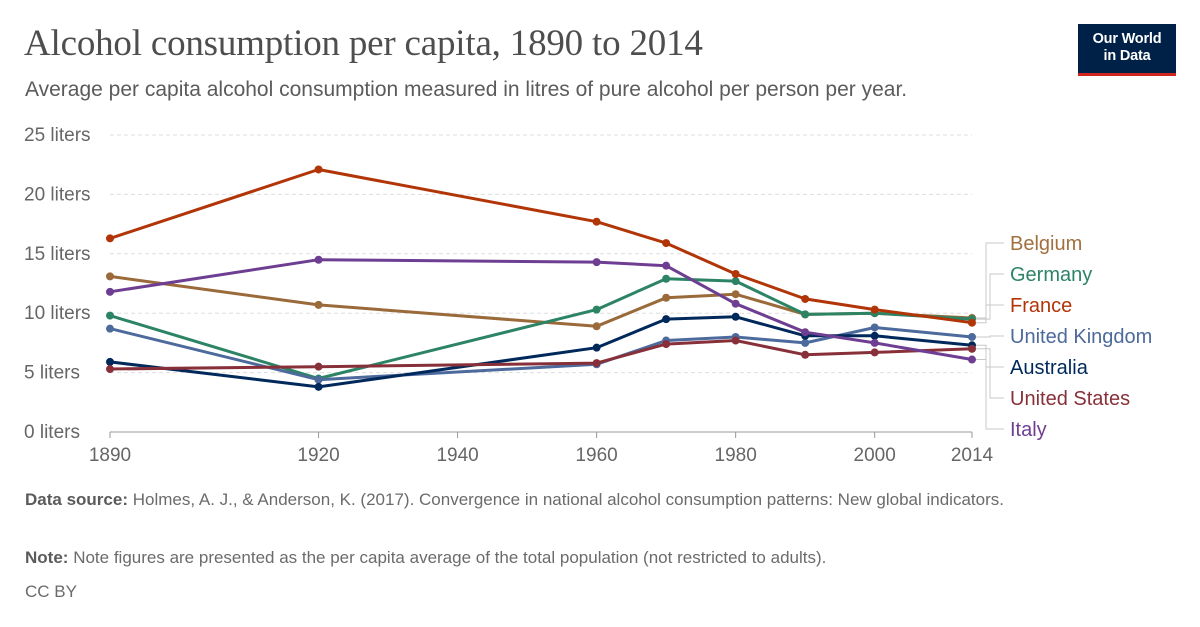 Image resolution: width=1200 pixels, height=627 pixels. What do you see at coordinates (736, 455) in the screenshot?
I see `x-tick-label: 1980` at bounding box center [736, 455].